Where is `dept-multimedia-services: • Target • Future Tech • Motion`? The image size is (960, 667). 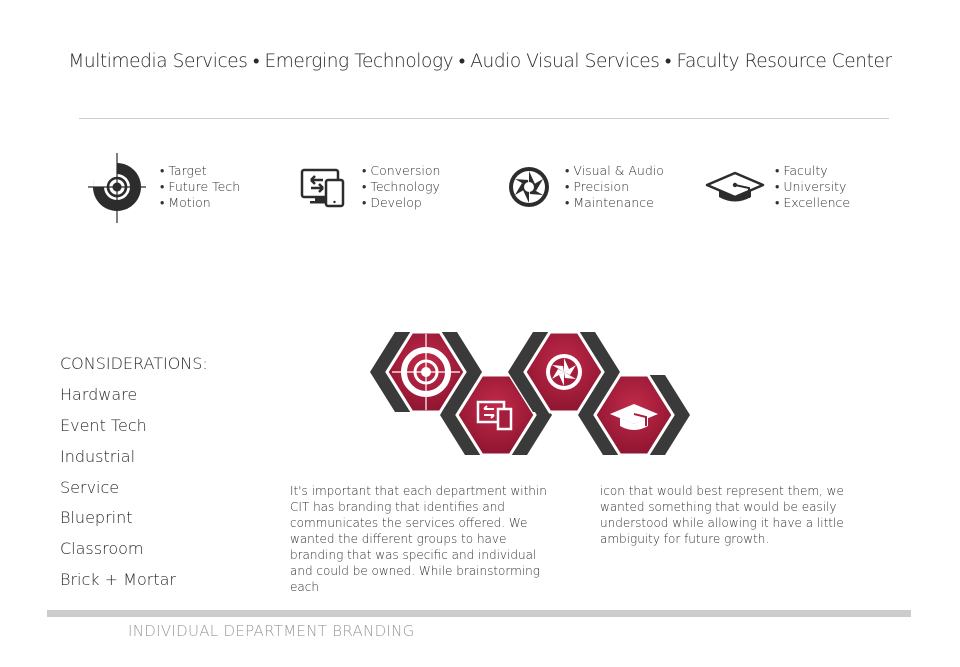 dept-multimedia-services: • Target • Future Tech • Motion is located at coordinates (176, 187).